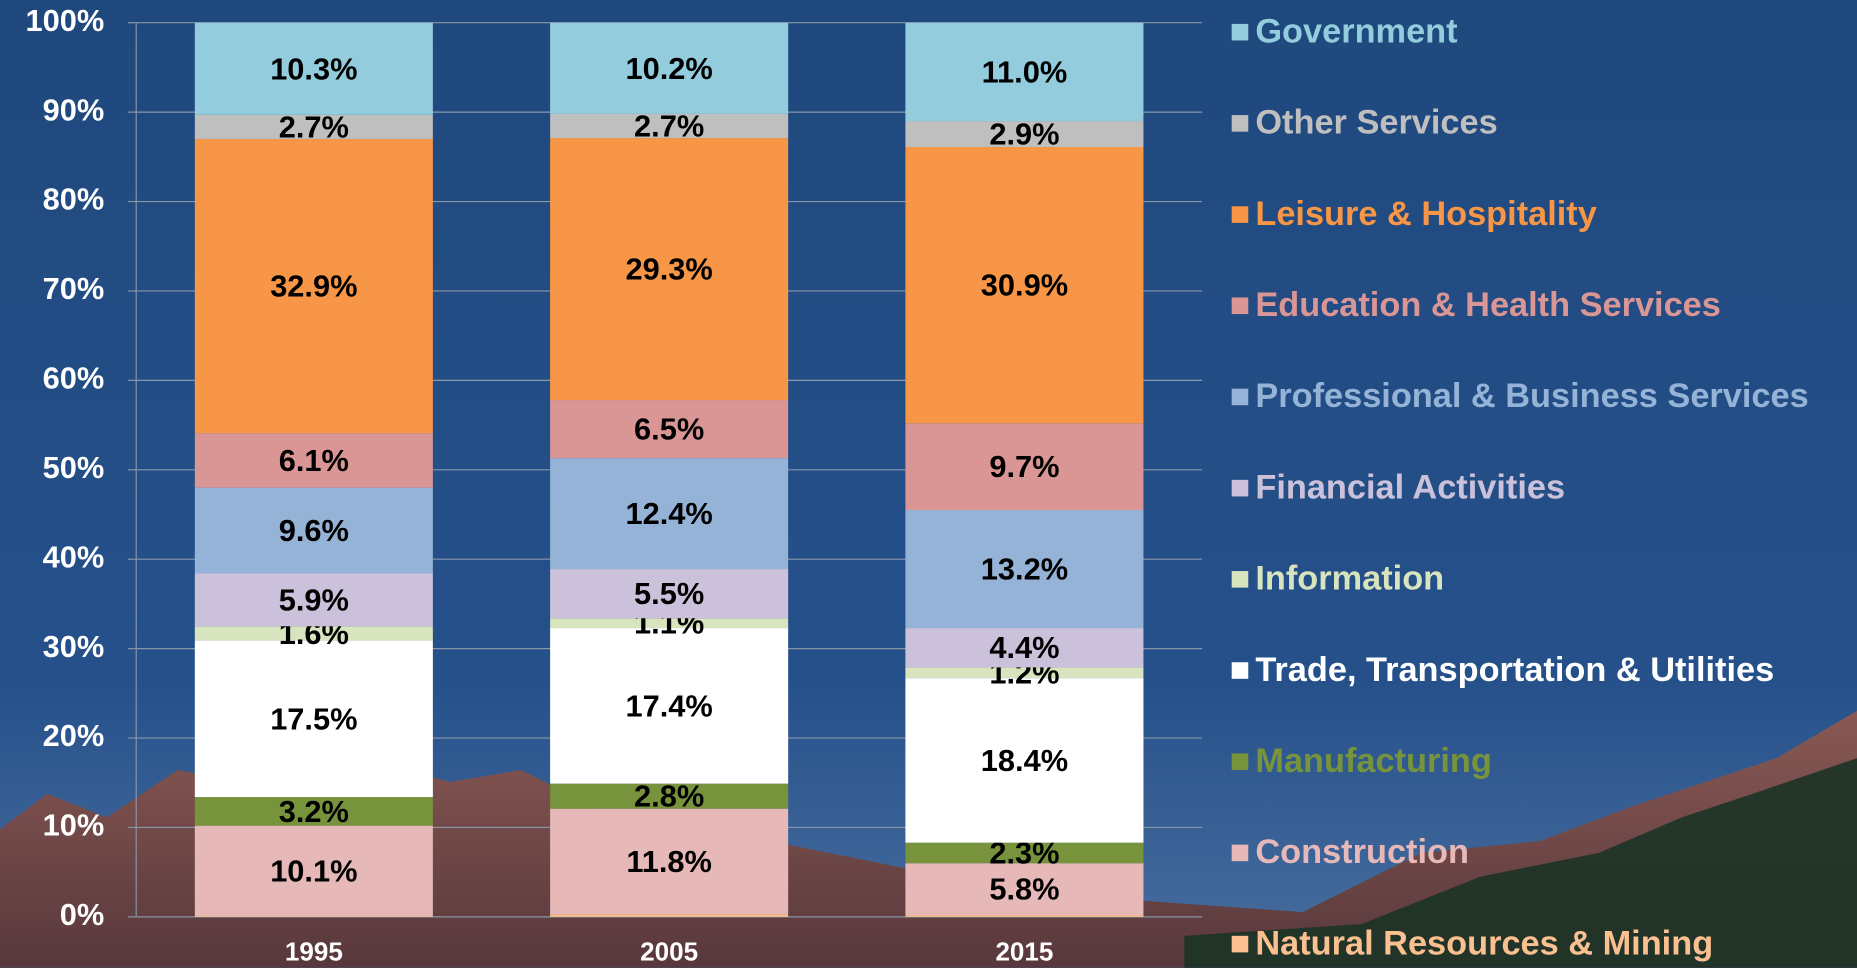  I want to click on data-label: 30.9%, so click(1024, 285).